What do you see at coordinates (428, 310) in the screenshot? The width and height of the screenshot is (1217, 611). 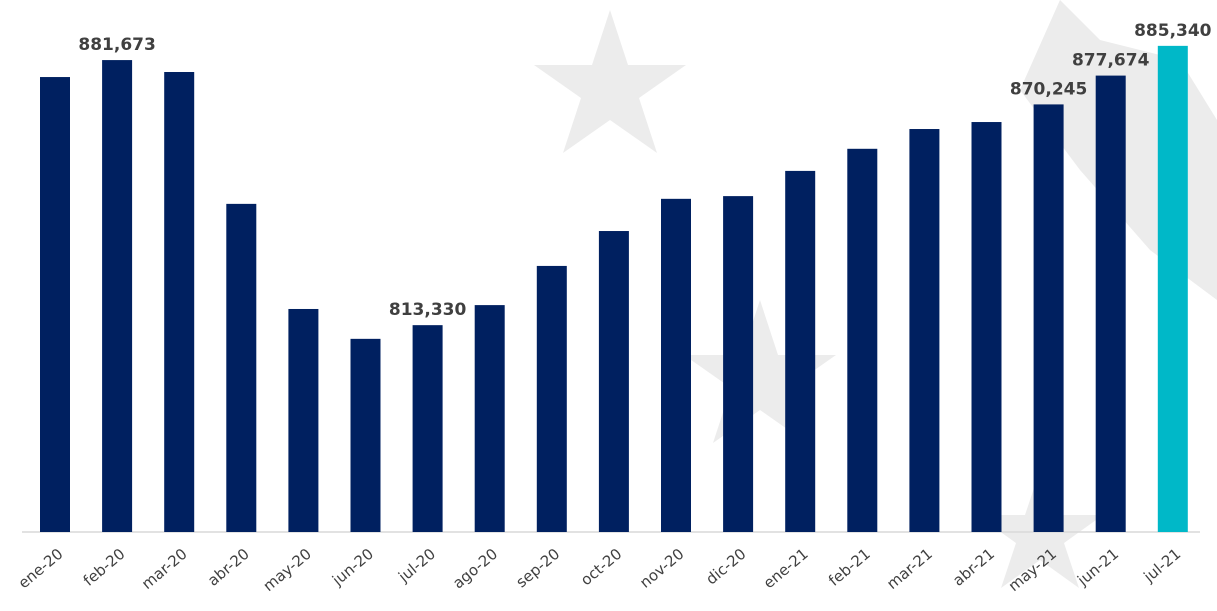 I see `value-label: 813,330` at bounding box center [428, 310].